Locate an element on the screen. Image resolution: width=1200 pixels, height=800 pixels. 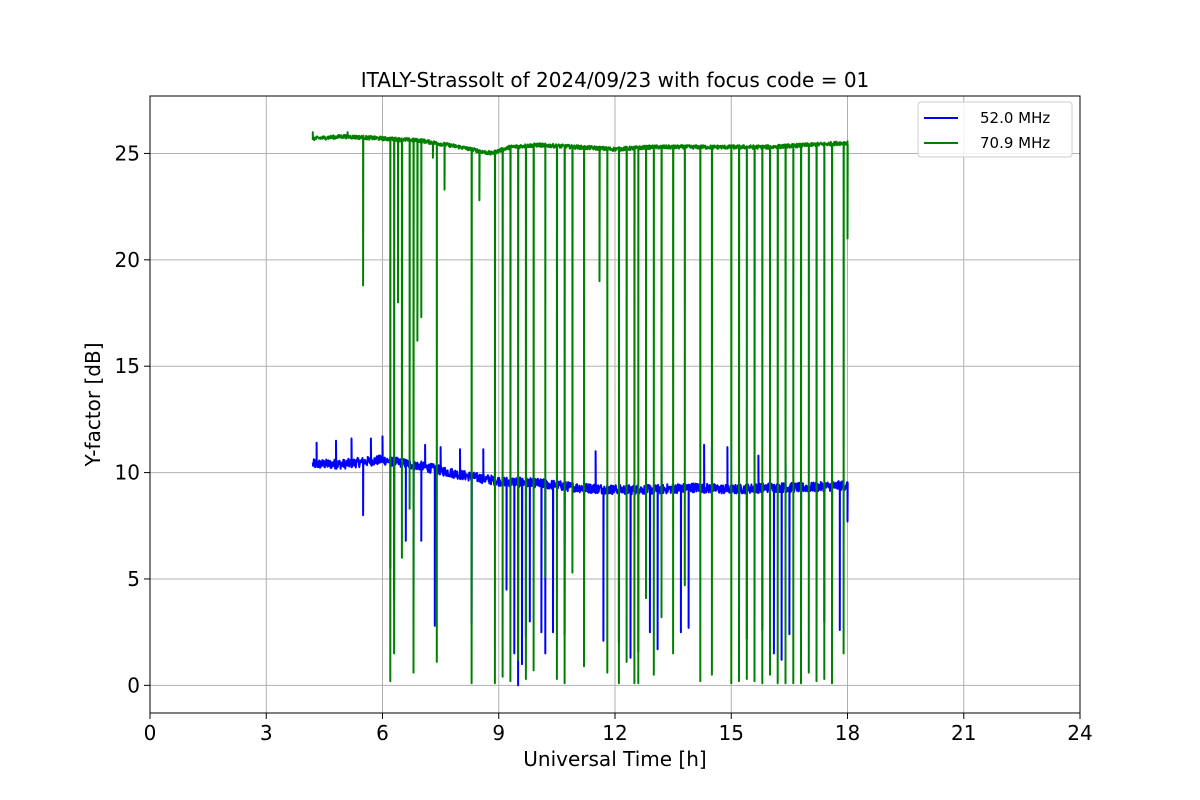
y-tick-label: 25 is located at coordinates (127, 153).